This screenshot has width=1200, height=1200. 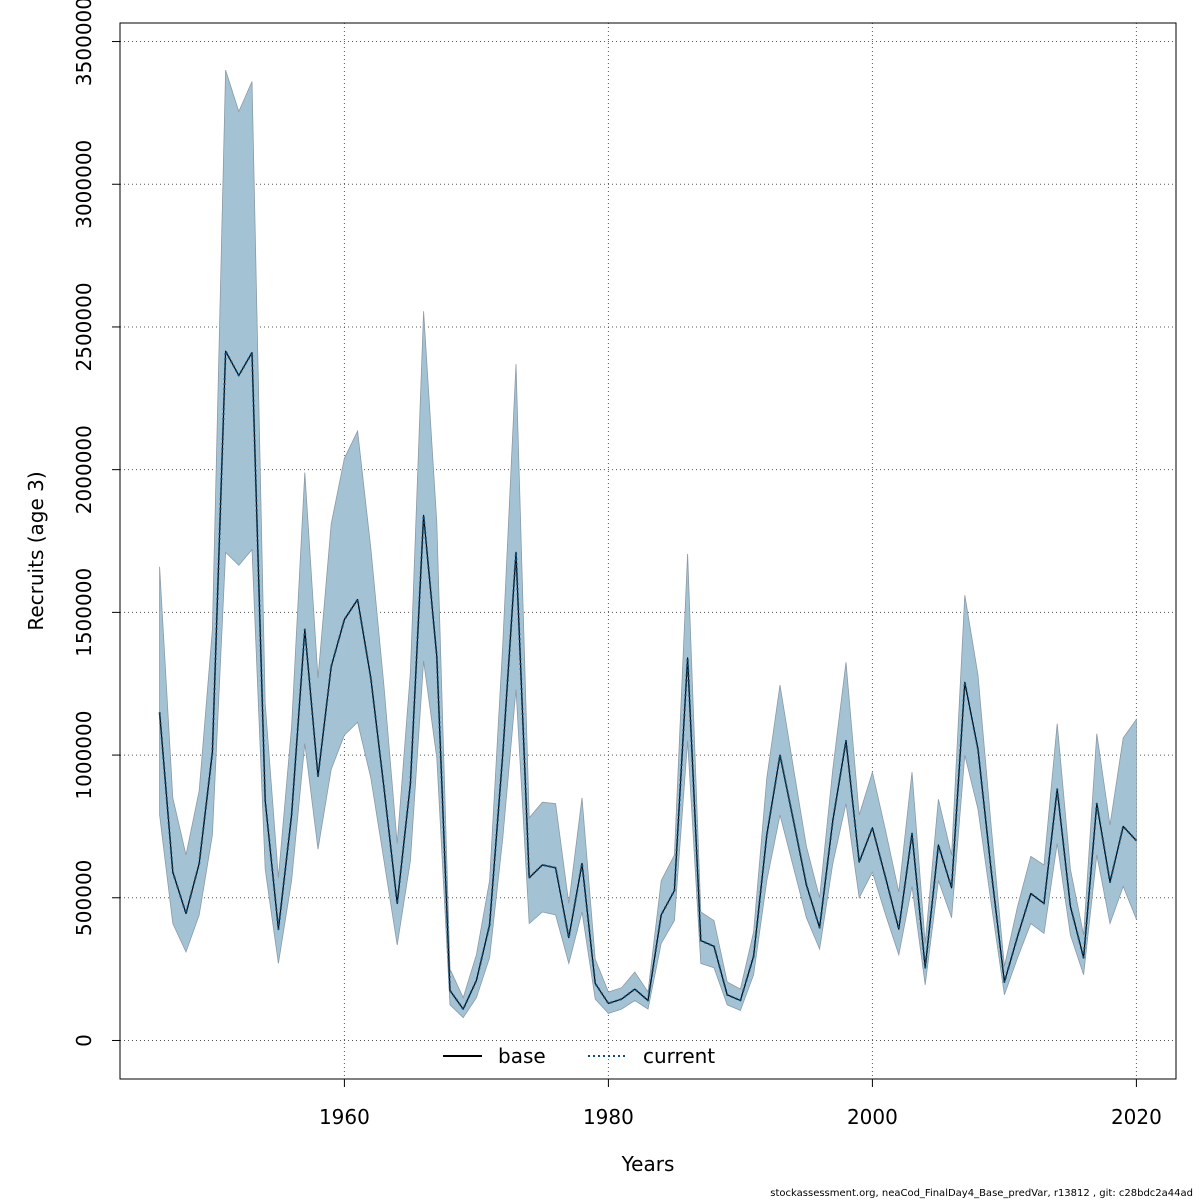 What do you see at coordinates (522, 1056) in the screenshot?
I see `legend-base-label: base` at bounding box center [522, 1056].